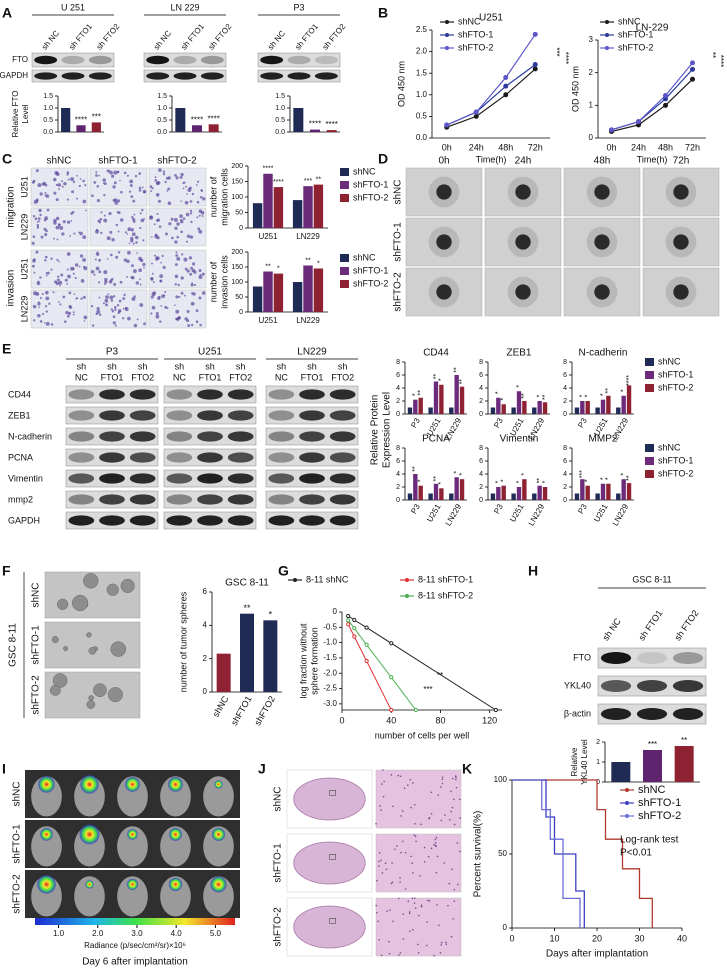  I want to click on x-tick-label: LN229, so click(537, 514).